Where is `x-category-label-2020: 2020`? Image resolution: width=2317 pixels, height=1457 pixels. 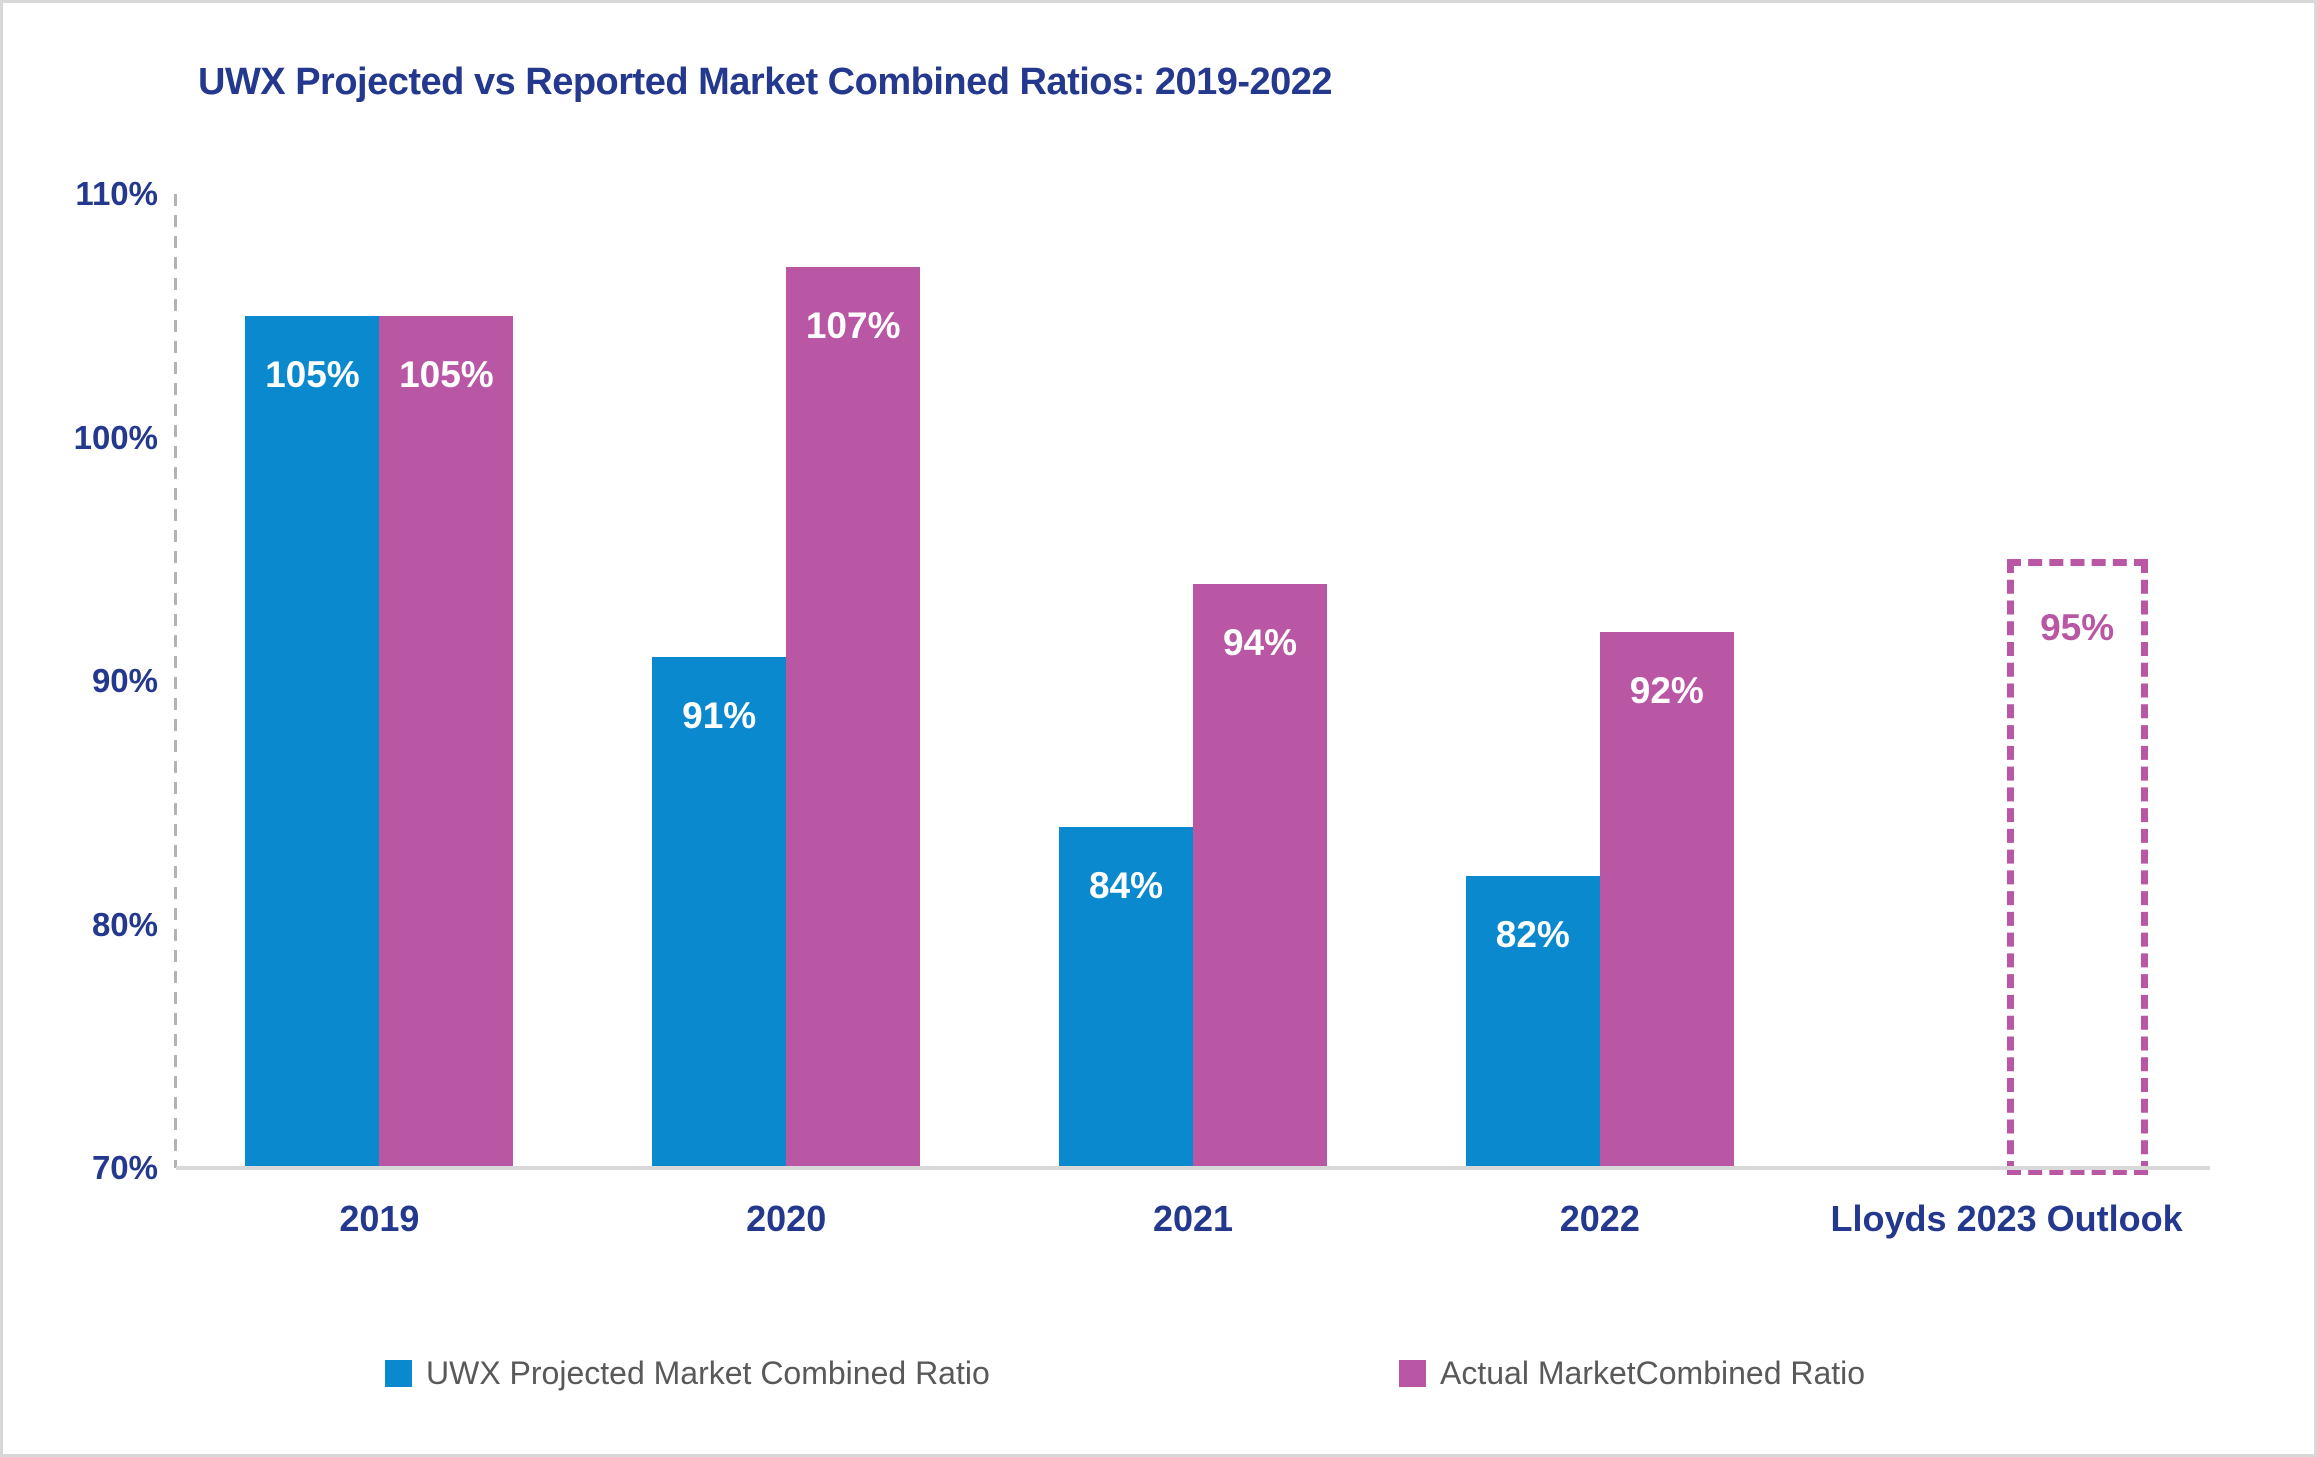 x-category-label-2020: 2020 is located at coordinates (786, 1218).